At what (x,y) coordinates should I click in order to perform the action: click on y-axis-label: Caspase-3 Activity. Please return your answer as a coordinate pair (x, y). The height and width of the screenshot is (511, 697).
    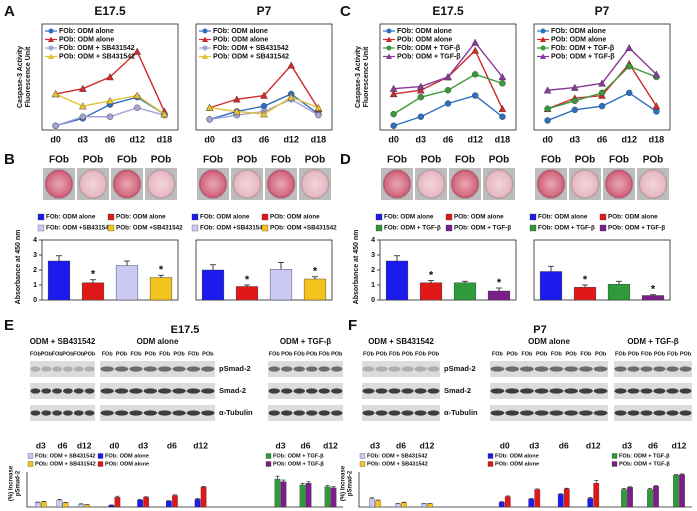
    Looking at the image, I should click on (358, 77).